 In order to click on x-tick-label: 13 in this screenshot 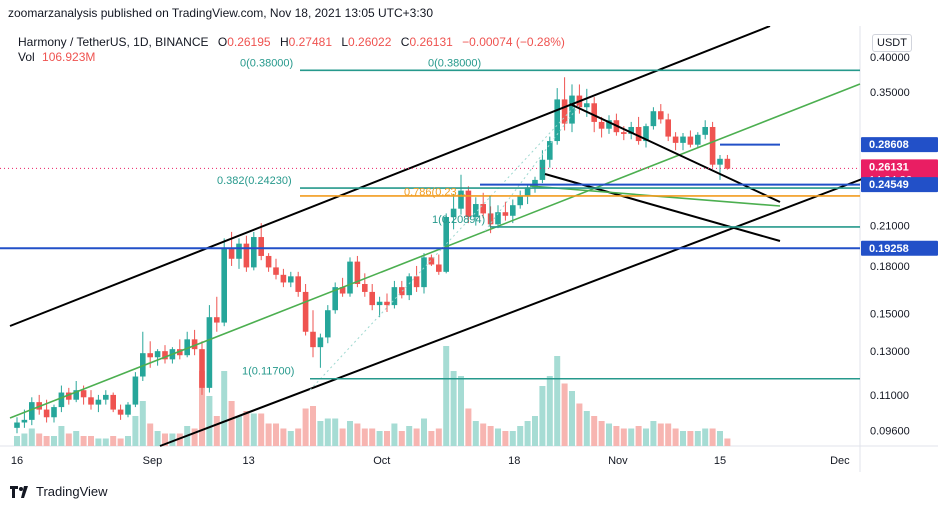, I will do `click(248, 461)`.